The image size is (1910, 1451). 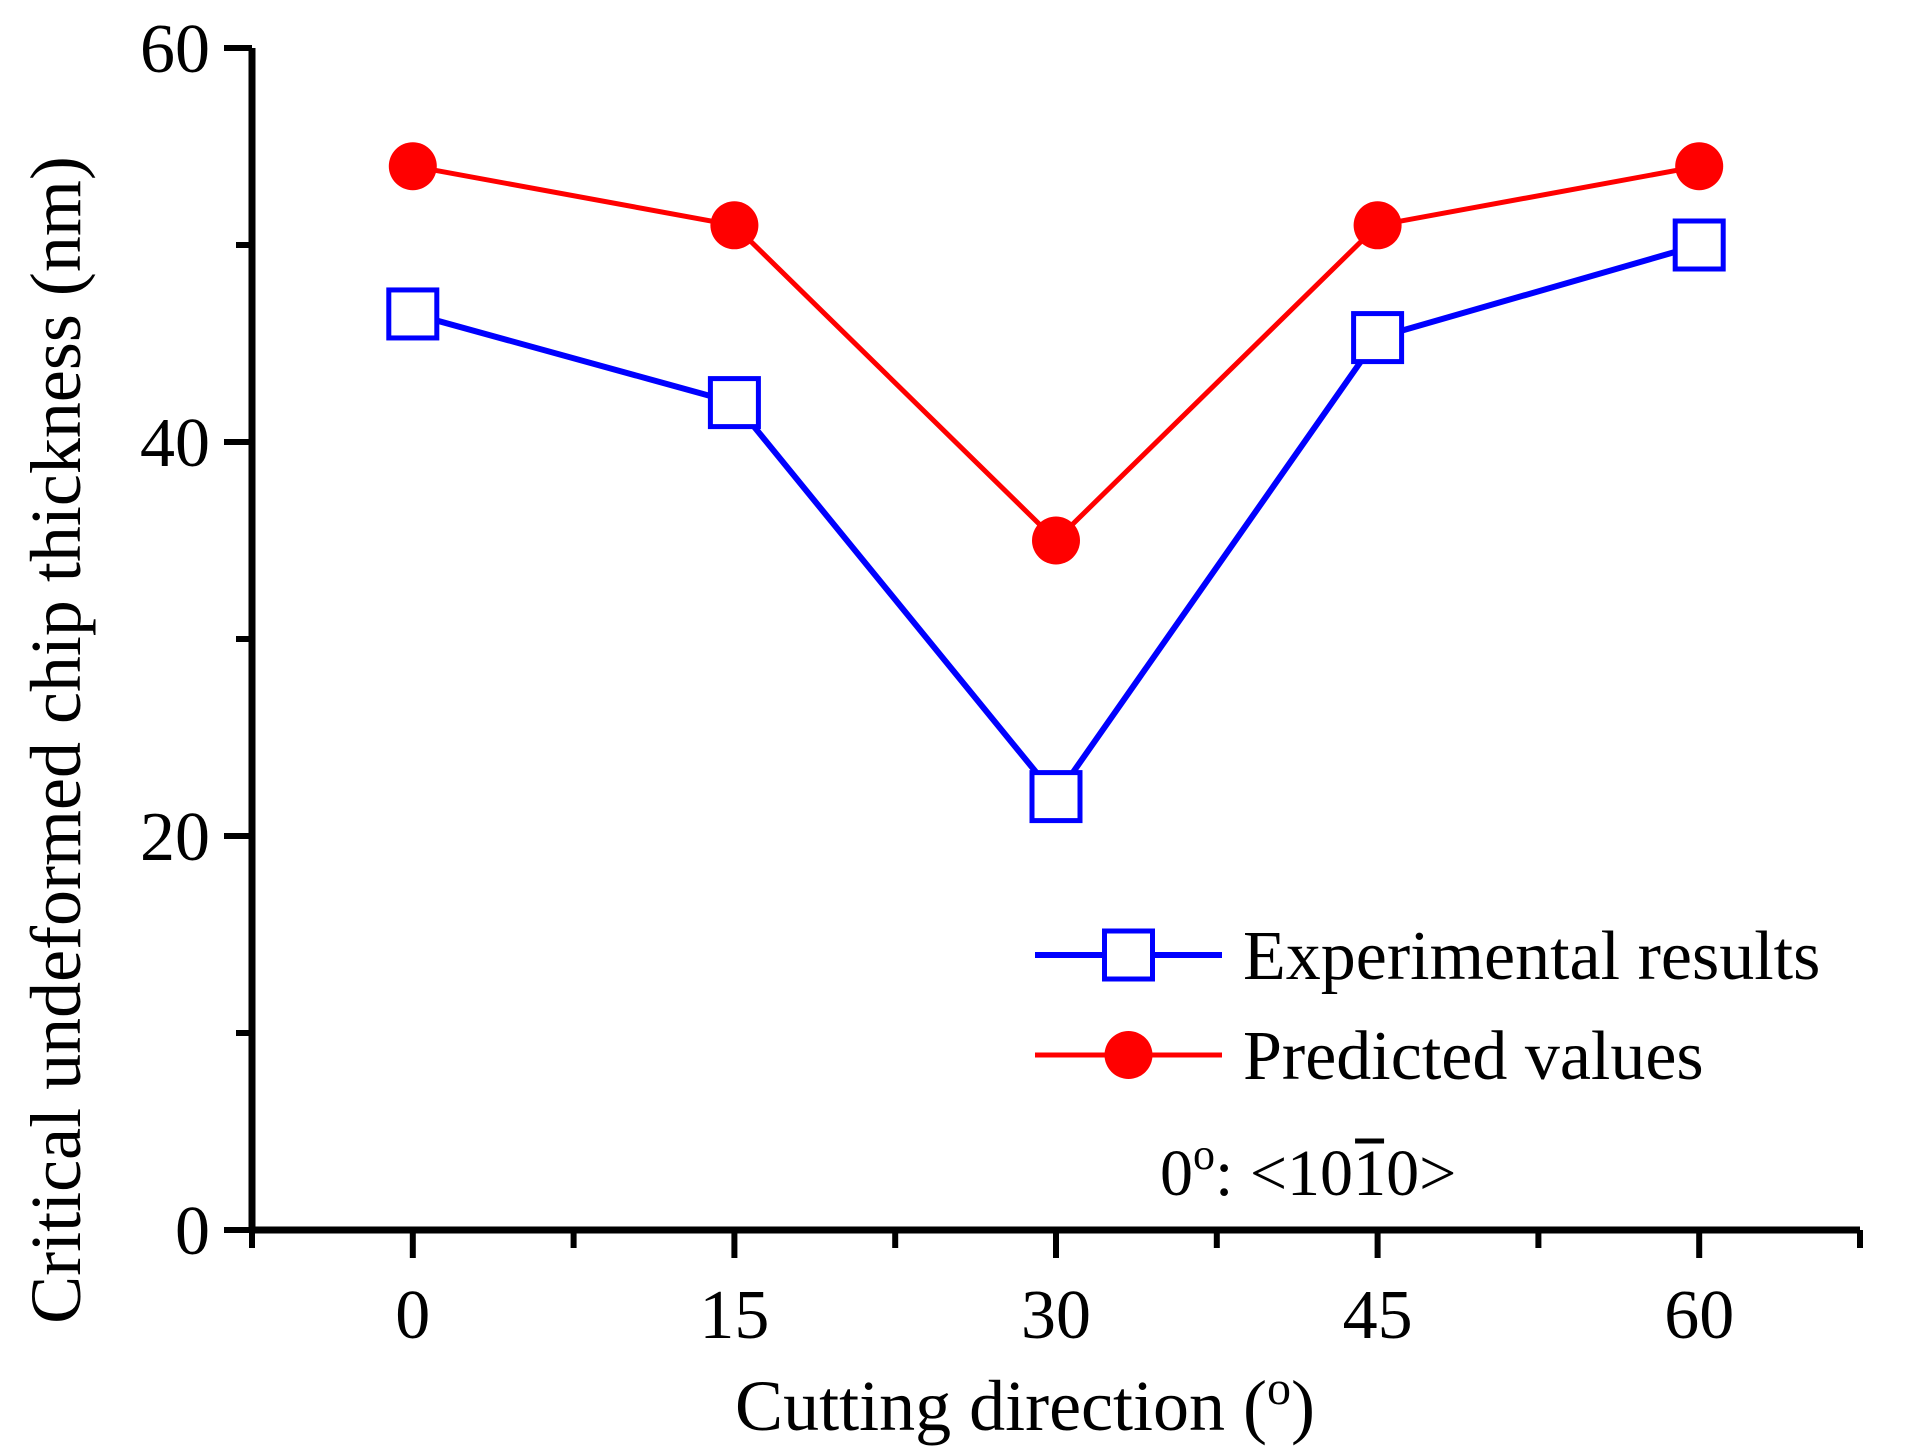 I want to click on overbar-digit: 1, so click(x=1369, y=1173).